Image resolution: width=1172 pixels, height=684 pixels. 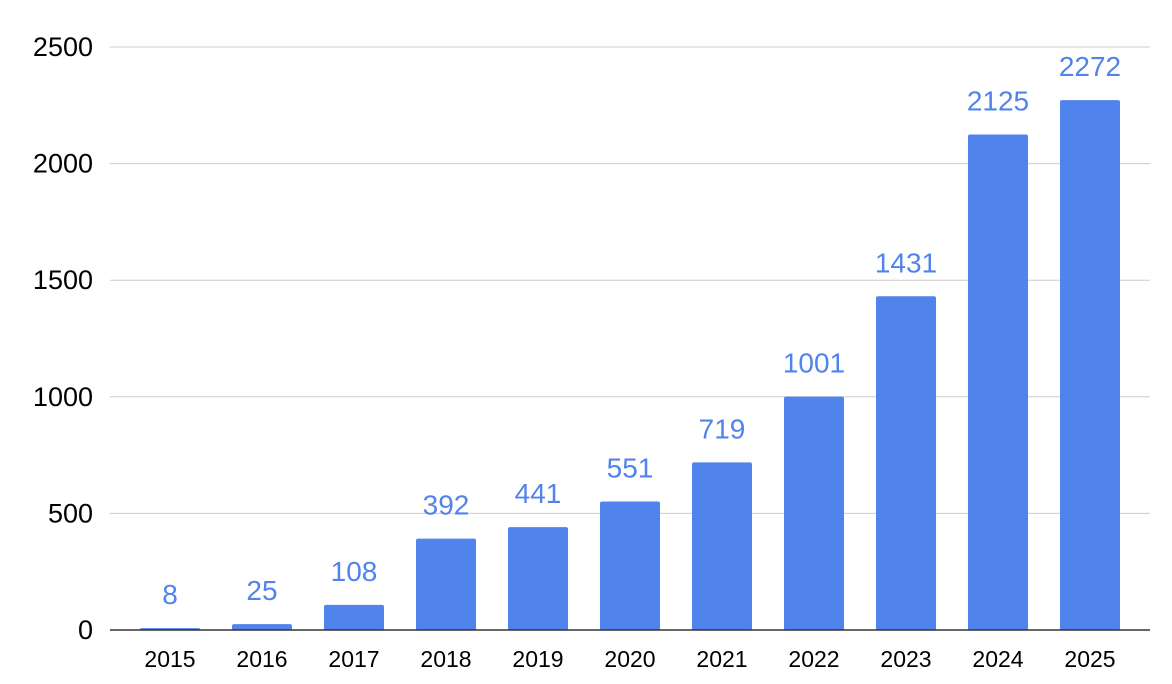 I want to click on x-tick-label-2021: 2021, so click(x=721, y=659).